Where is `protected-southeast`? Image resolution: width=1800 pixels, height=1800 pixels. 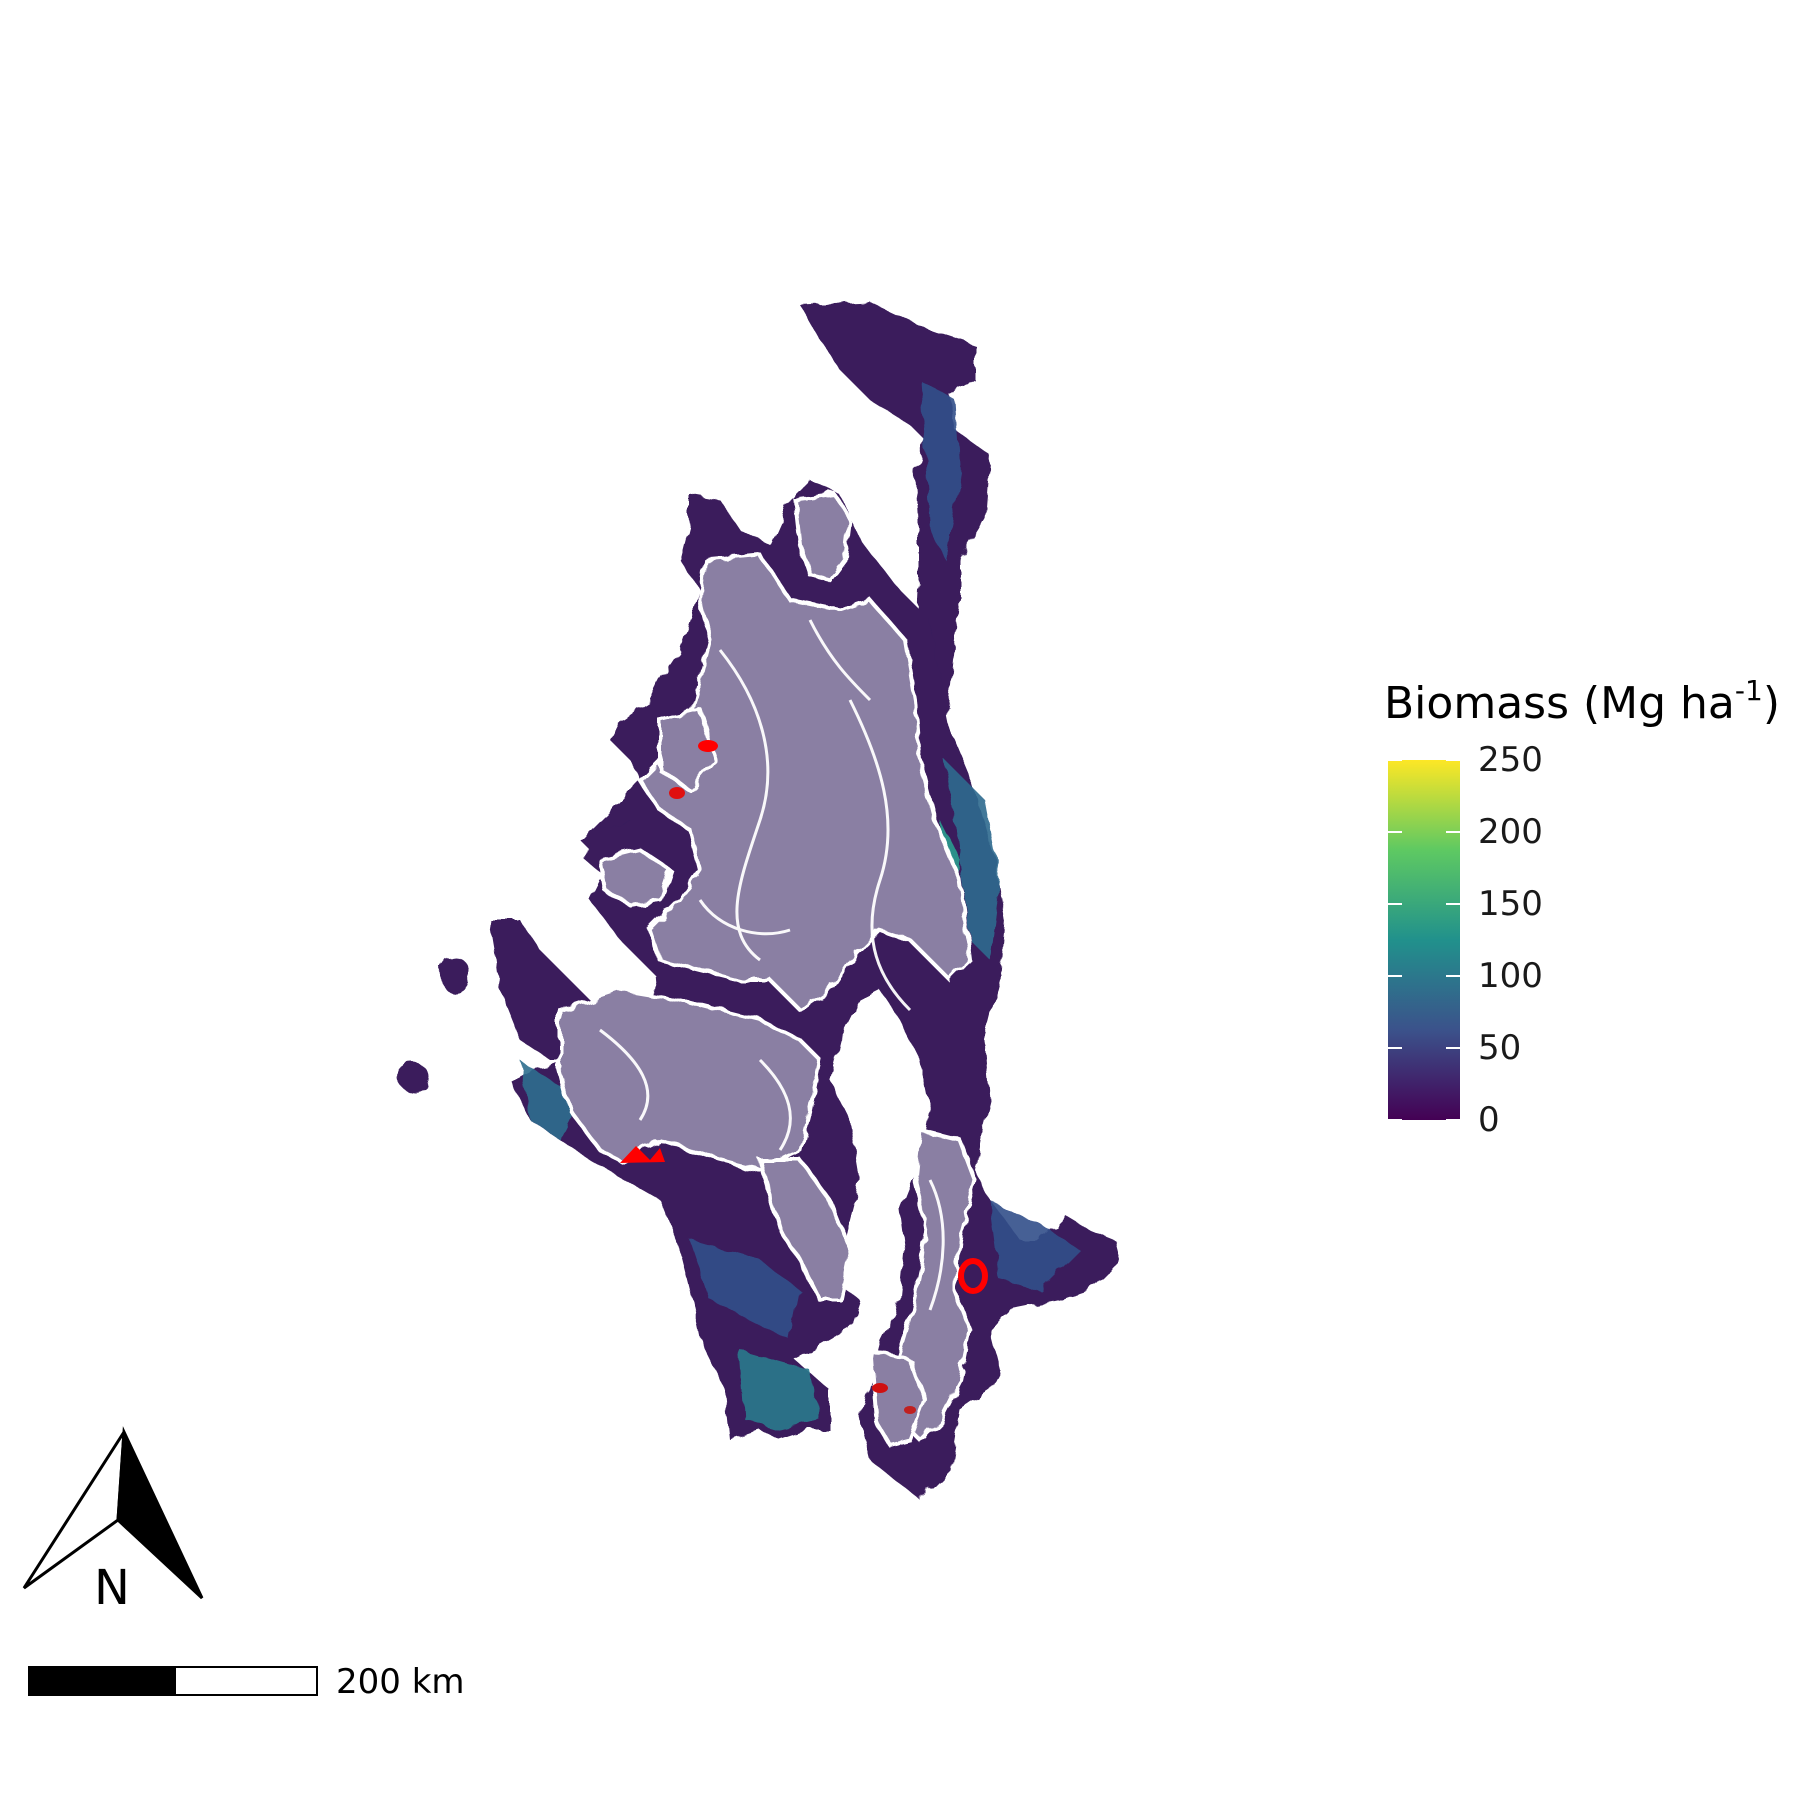 protected-southeast is located at coordinates (935, 1285).